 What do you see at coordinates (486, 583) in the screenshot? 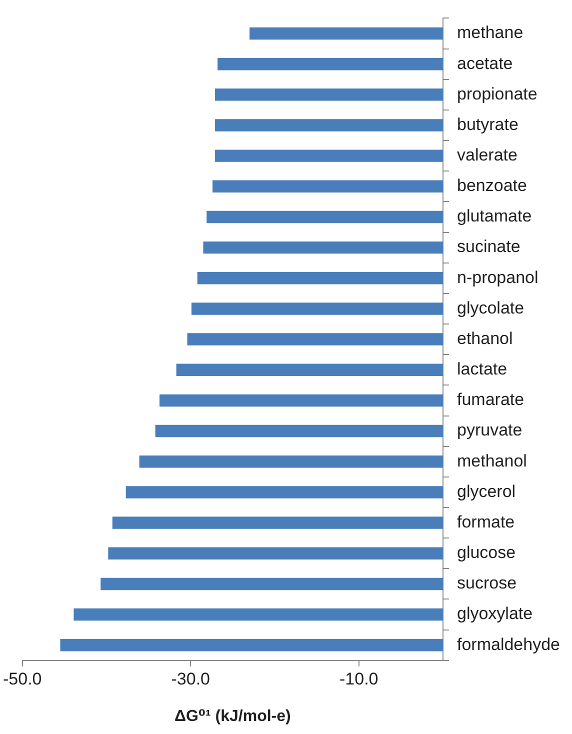
I see `y-tick-label: sucrose` at bounding box center [486, 583].